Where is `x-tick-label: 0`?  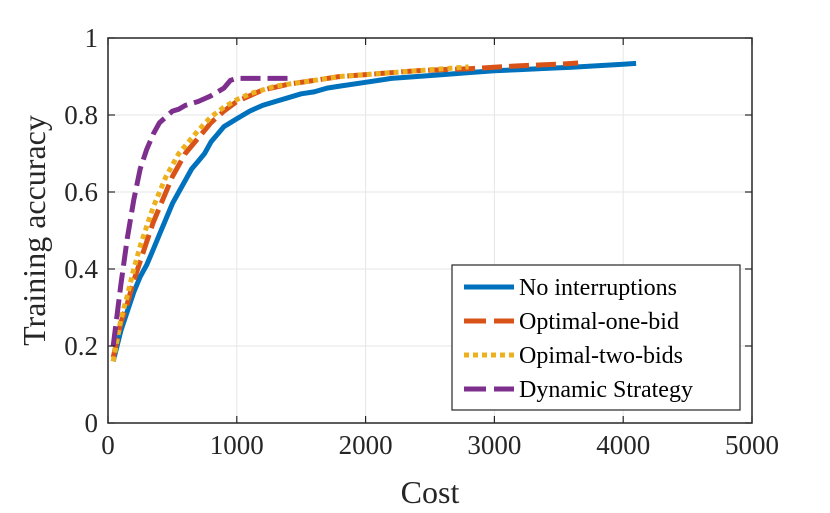 x-tick-label: 0 is located at coordinates (108, 445).